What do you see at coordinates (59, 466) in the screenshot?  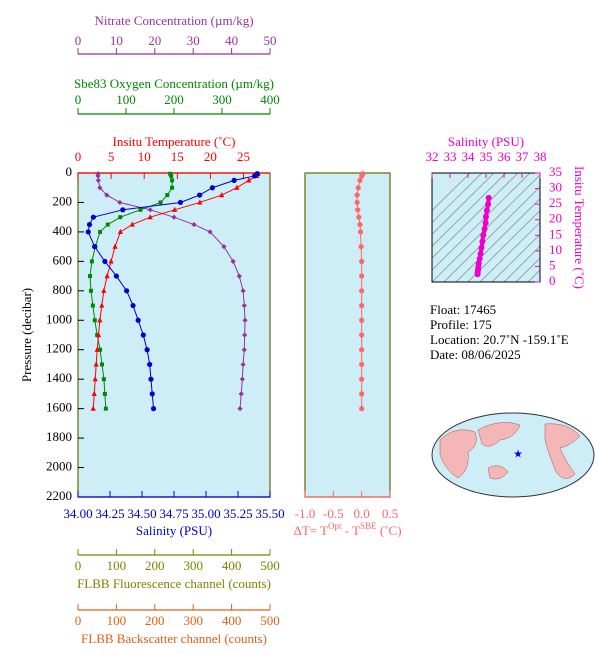 I see `y-tick-label: 2000` at bounding box center [59, 466].